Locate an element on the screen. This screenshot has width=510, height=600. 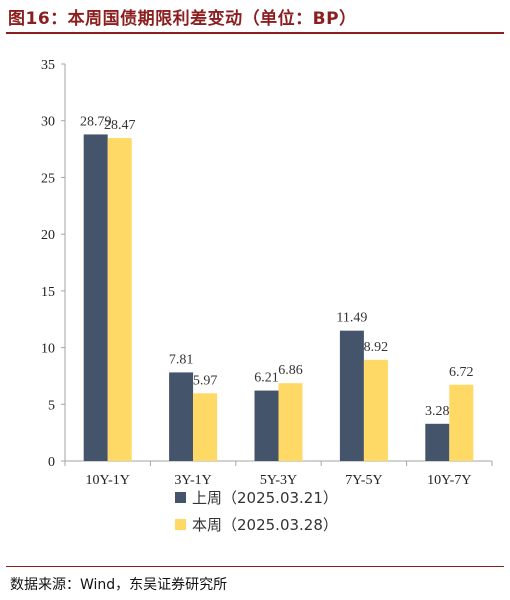
figure-title: 图16：本周国债期限利差变动（单位：BP） is located at coordinates (182, 19).